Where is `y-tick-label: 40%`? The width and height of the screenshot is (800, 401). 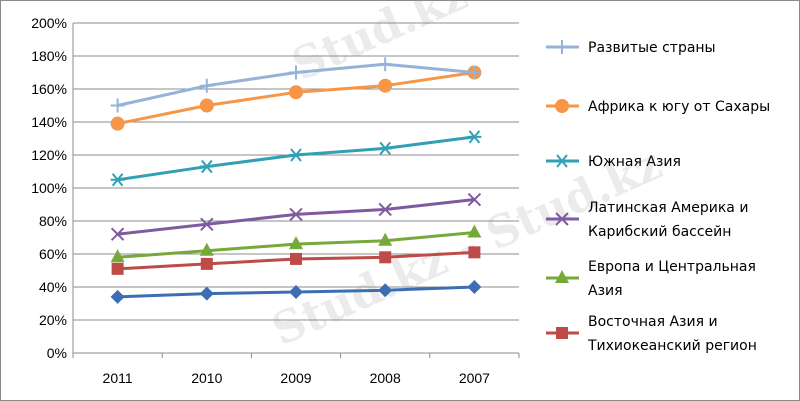
y-tick-label: 40% is located at coordinates (53, 287).